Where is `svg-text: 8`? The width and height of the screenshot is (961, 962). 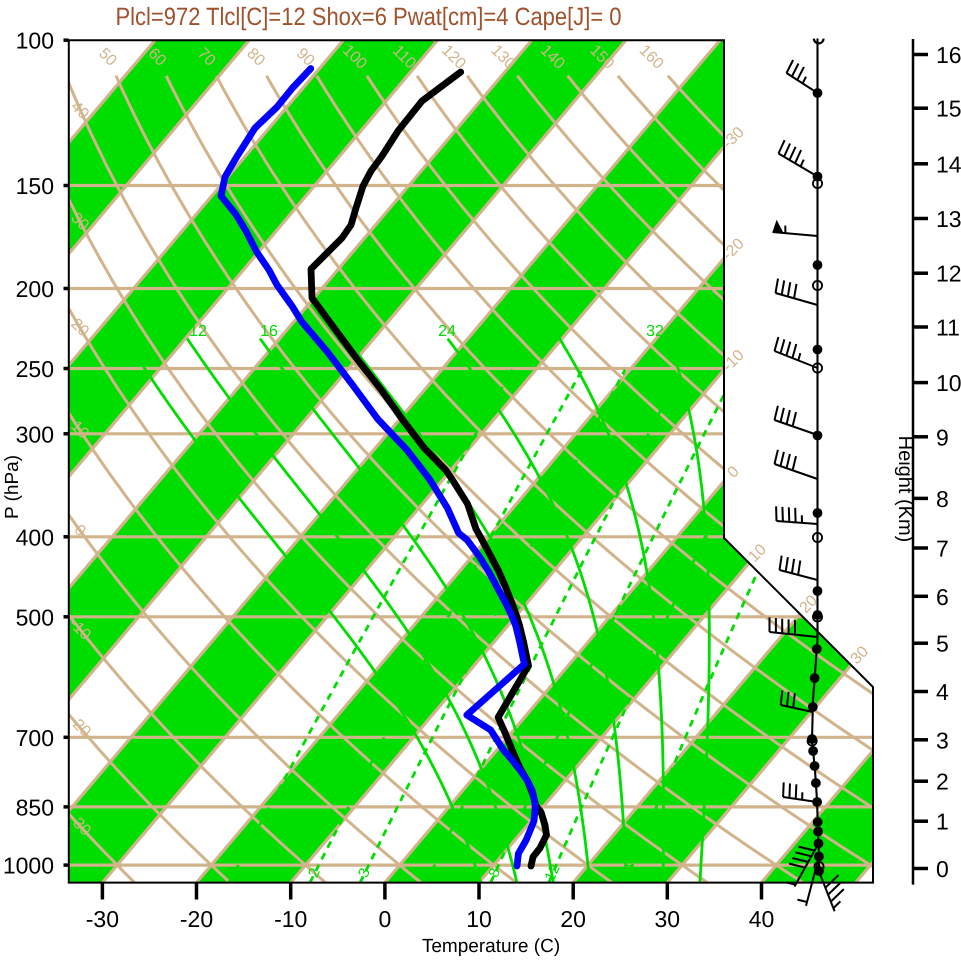 svg-text: 8 is located at coordinates (942, 499).